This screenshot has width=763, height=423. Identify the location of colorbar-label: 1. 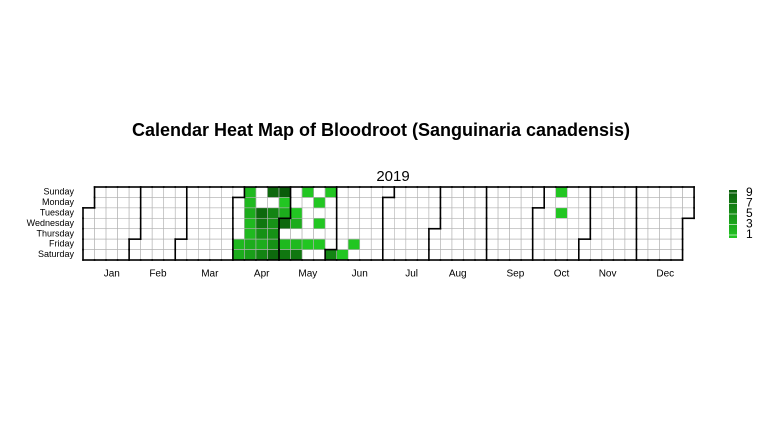
(749, 234).